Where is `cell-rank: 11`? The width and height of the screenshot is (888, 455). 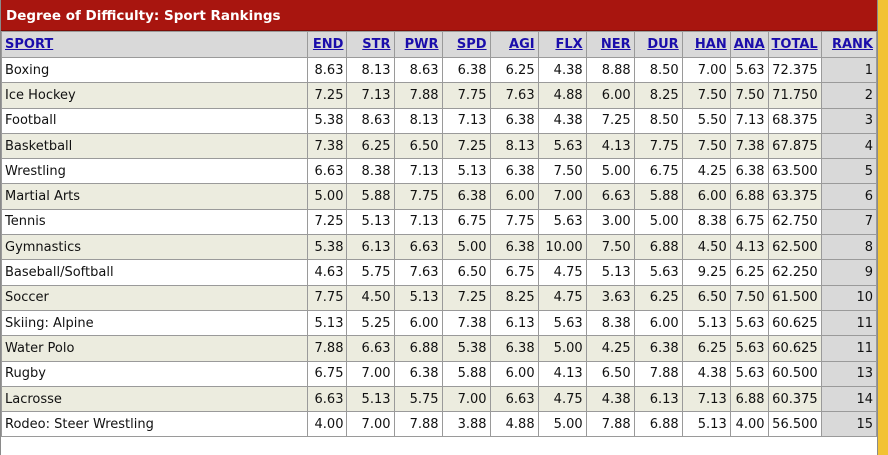 cell-rank: 11 is located at coordinates (848, 348).